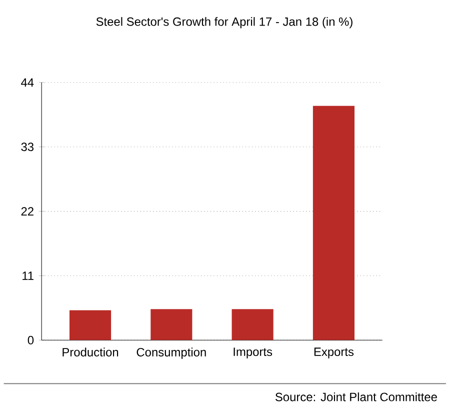 The height and width of the screenshot is (412, 449). Describe the element at coordinates (253, 353) in the screenshot. I see `x-tick-label: Imports` at that location.